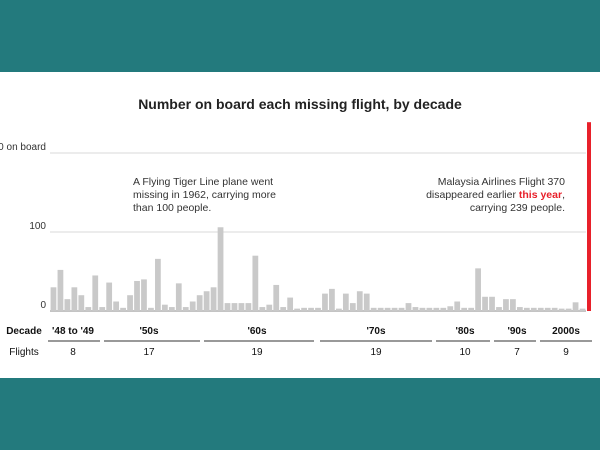  I want to click on flights-count: 7, so click(517, 352).